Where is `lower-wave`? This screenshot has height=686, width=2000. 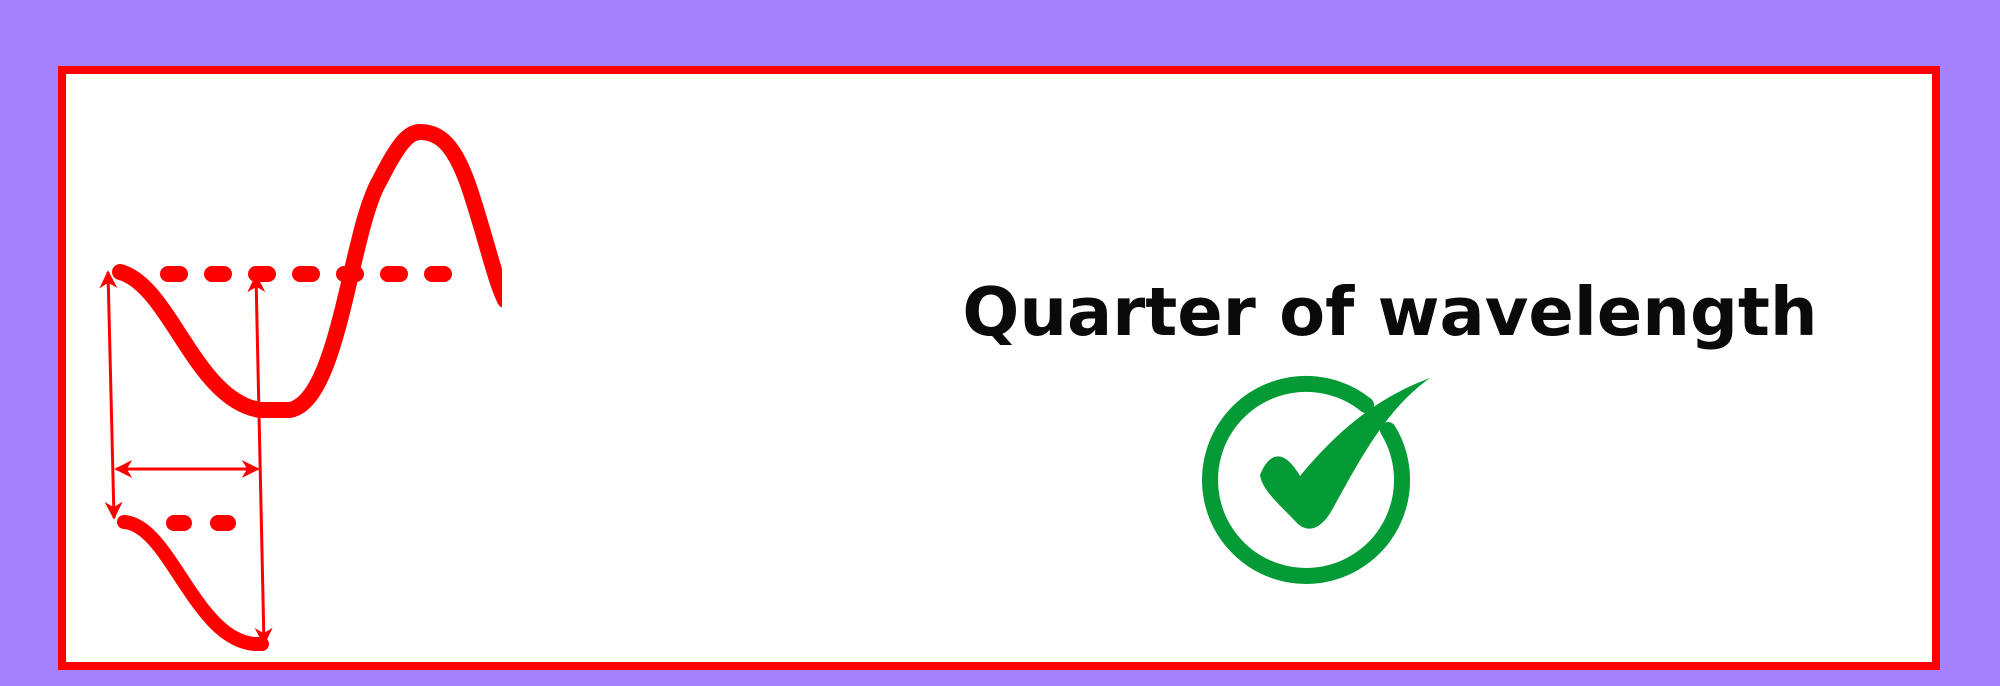 lower-wave is located at coordinates (193, 583).